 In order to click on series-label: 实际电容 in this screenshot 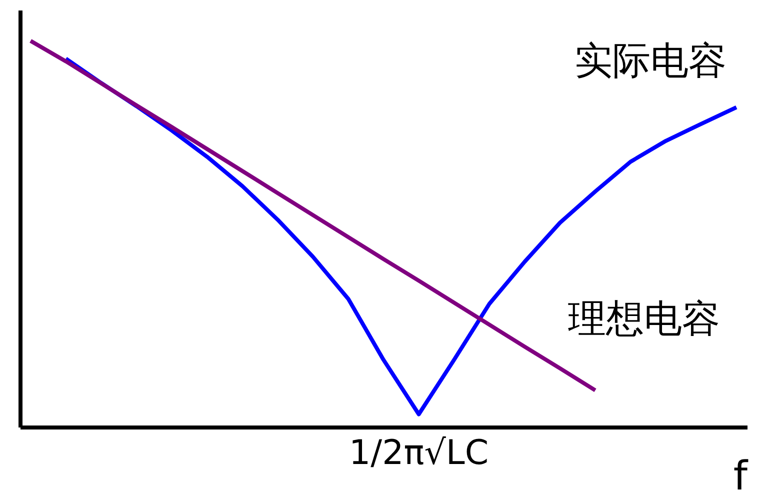, I will do `click(650, 60)`.